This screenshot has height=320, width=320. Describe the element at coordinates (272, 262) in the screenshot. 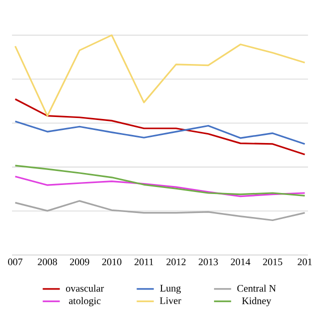

I see `x-tick-label: 2015` at that location.